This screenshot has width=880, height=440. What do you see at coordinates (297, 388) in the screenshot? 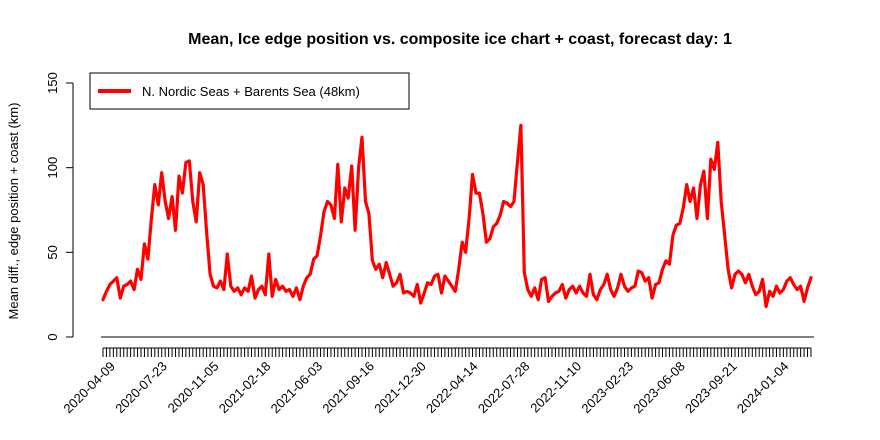
I see `x-tick-label: 2021-06-03` at bounding box center [297, 388].